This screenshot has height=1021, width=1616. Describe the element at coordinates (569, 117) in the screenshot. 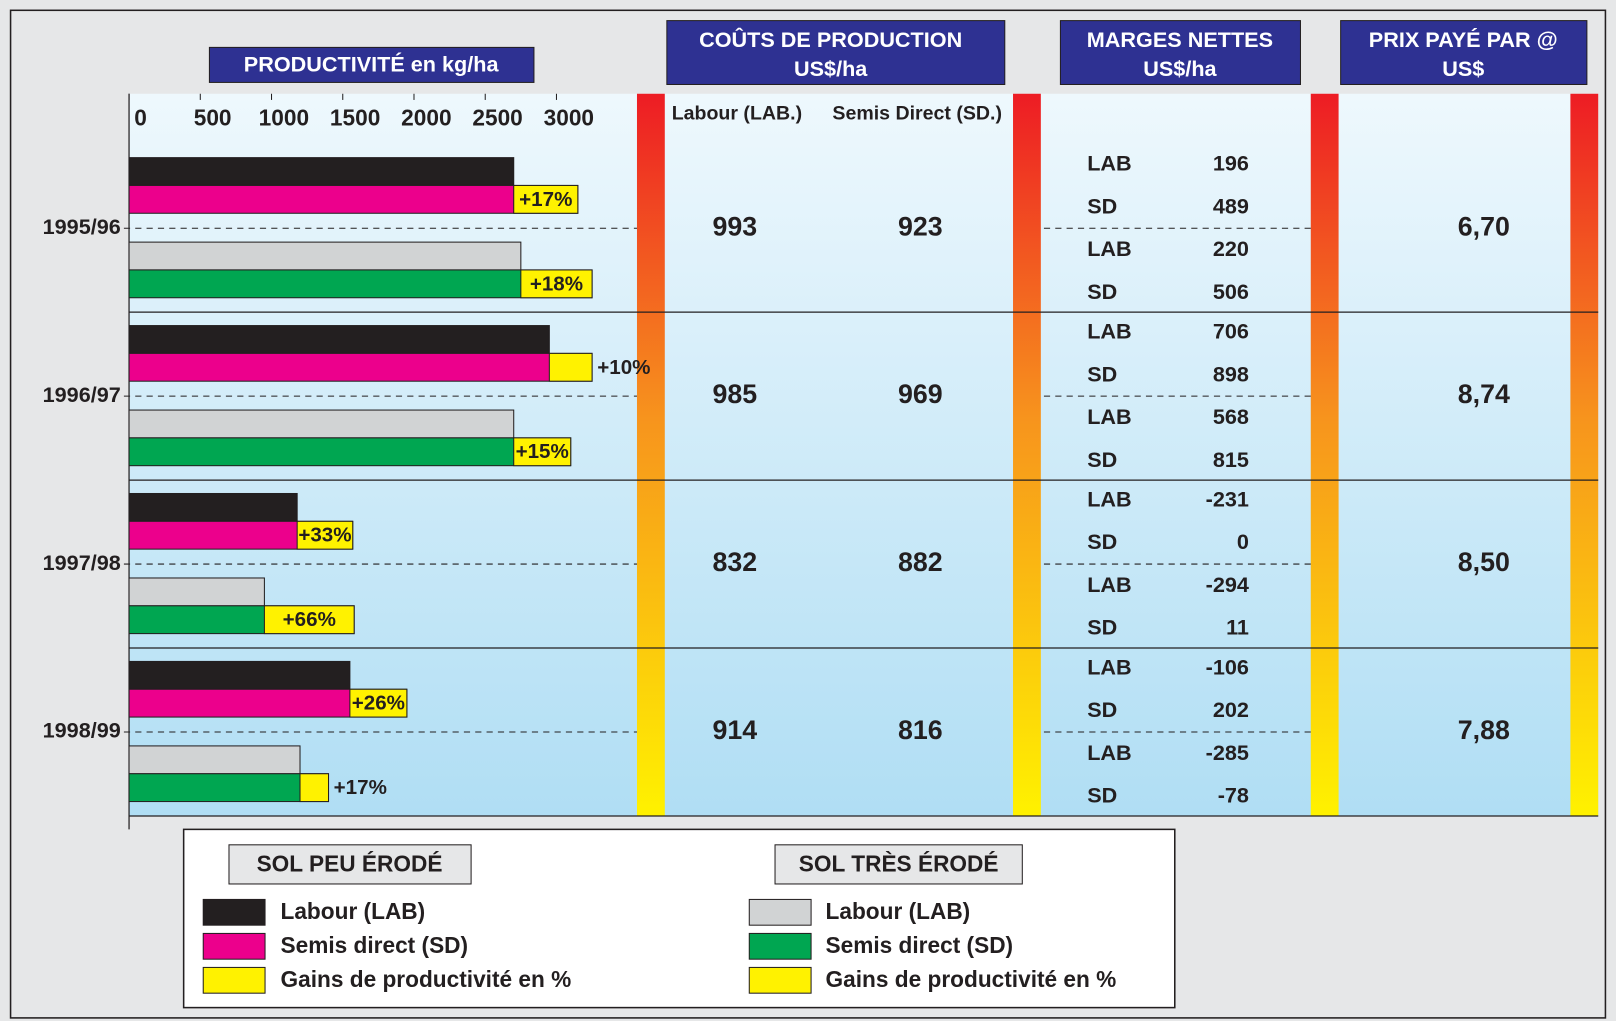

I see `x-tick-label: 3000` at that location.